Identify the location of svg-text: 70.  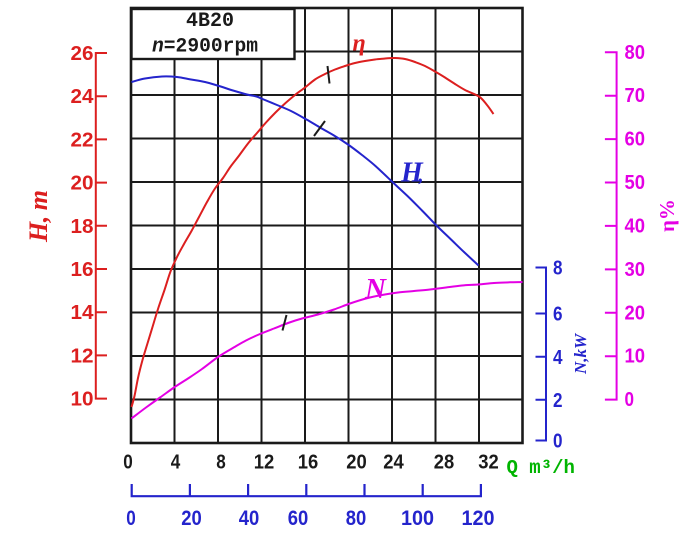
(635, 96).